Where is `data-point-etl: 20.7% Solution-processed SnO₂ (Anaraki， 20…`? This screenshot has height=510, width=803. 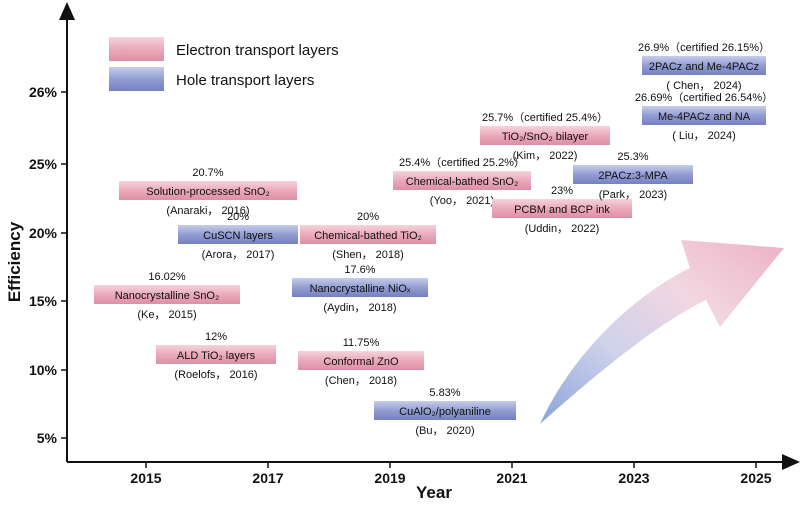 data-point-etl: 20.7% Solution-processed SnO₂ (Anaraki， 20… is located at coordinates (208, 192).